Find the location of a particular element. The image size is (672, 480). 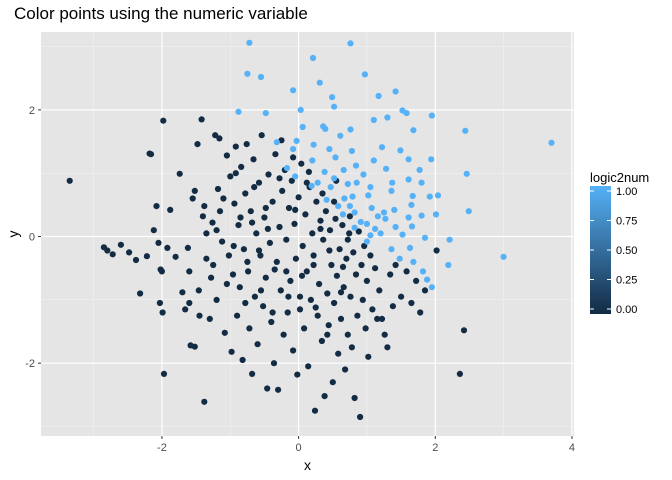

legend-label: 0.00 is located at coordinates (626, 310).